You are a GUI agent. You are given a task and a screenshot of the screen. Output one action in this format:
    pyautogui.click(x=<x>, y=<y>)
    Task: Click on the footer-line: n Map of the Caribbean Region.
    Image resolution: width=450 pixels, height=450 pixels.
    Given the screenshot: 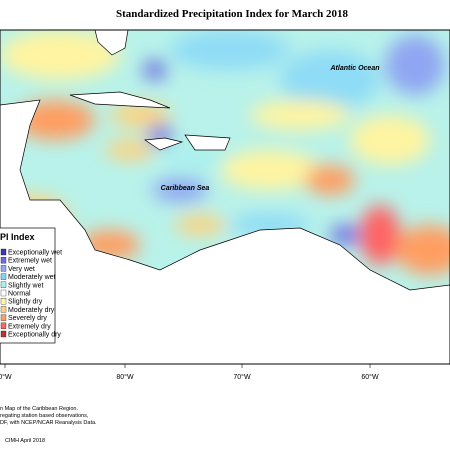 What is the action you would take?
    pyautogui.click(x=39, y=409)
    